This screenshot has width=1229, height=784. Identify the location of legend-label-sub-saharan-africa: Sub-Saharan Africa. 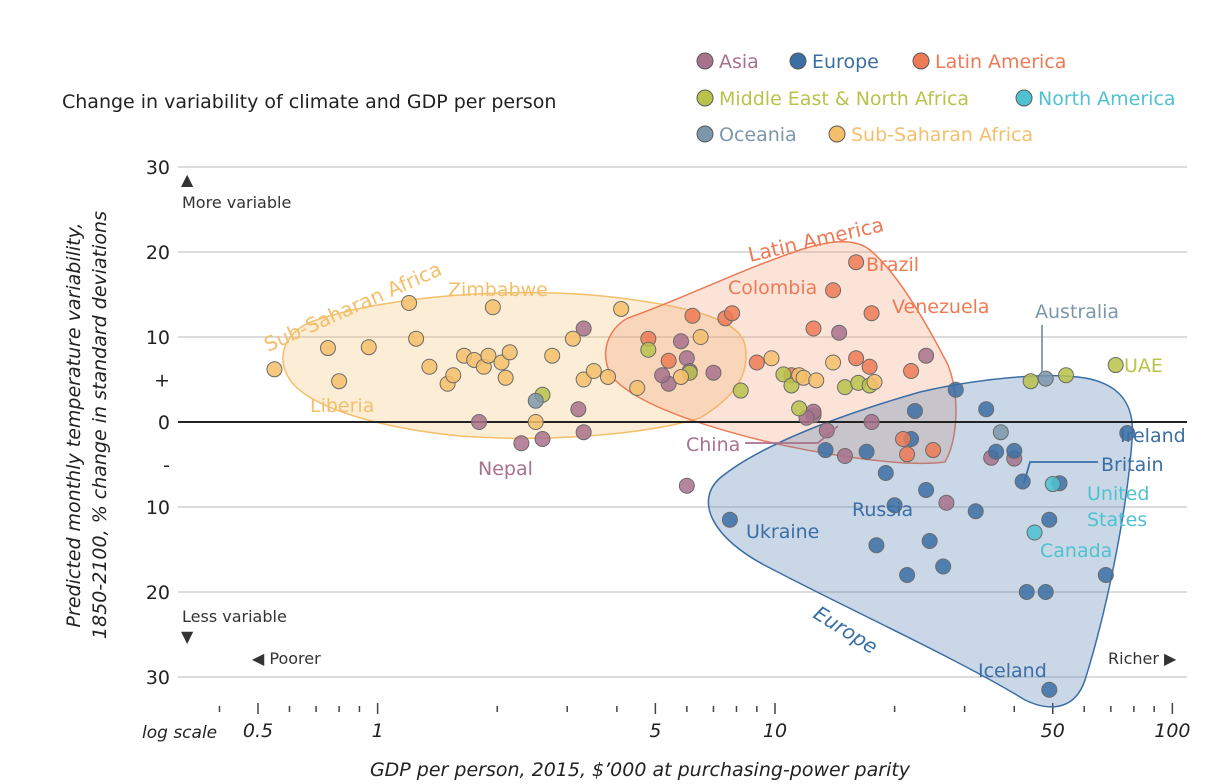
(942, 135).